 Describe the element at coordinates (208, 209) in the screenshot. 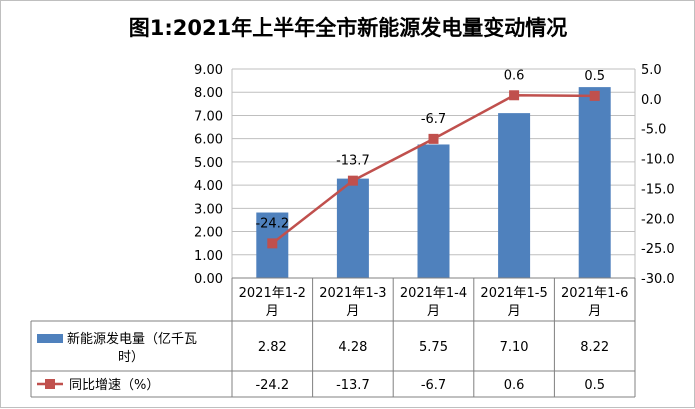

I see `y-left-tick-label: 3.00` at that location.